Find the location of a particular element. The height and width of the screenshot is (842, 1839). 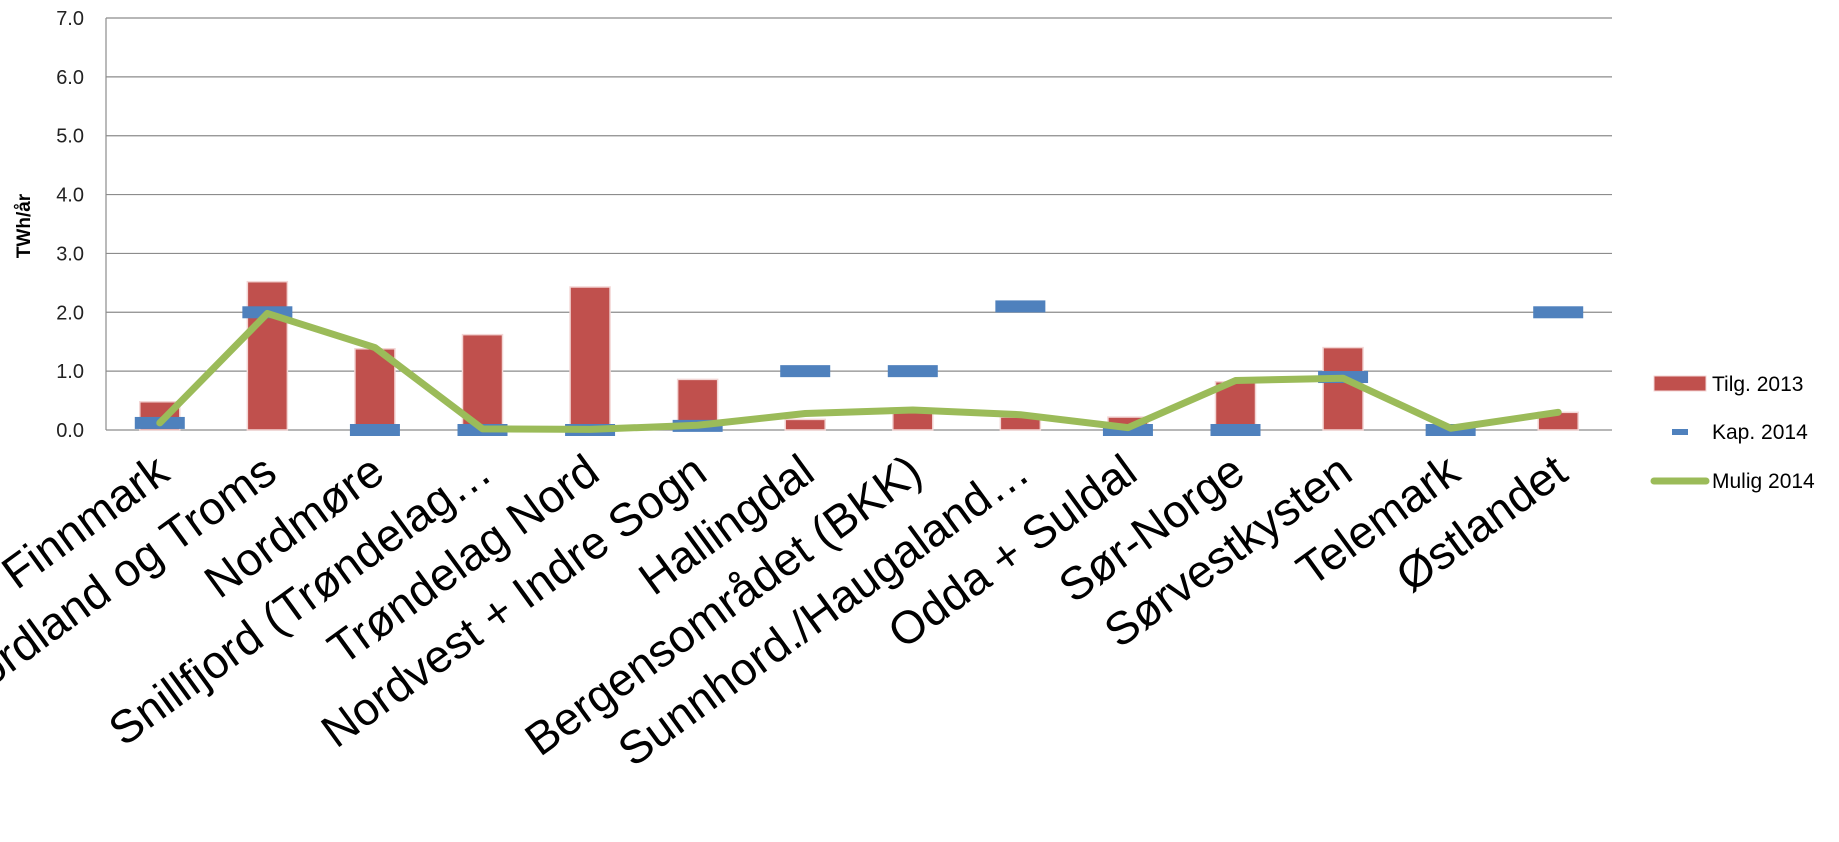

y-tick-label: 0.0 is located at coordinates (70, 431).